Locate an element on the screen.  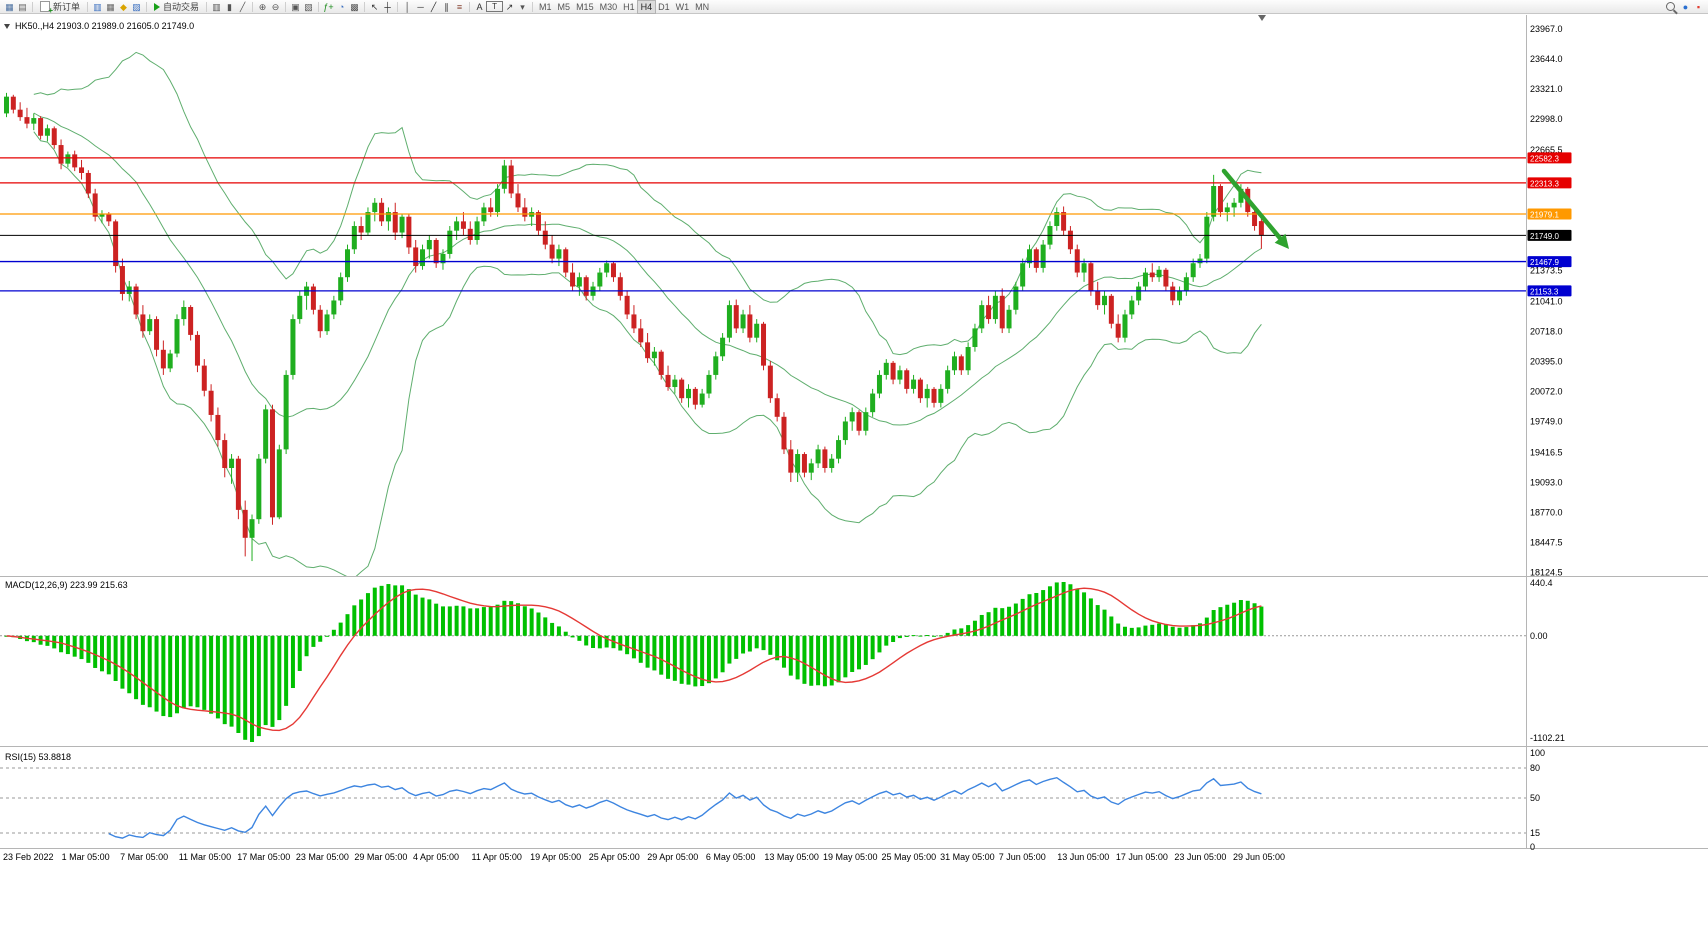
svg-text: 23321.0 is located at coordinates (1546, 89).